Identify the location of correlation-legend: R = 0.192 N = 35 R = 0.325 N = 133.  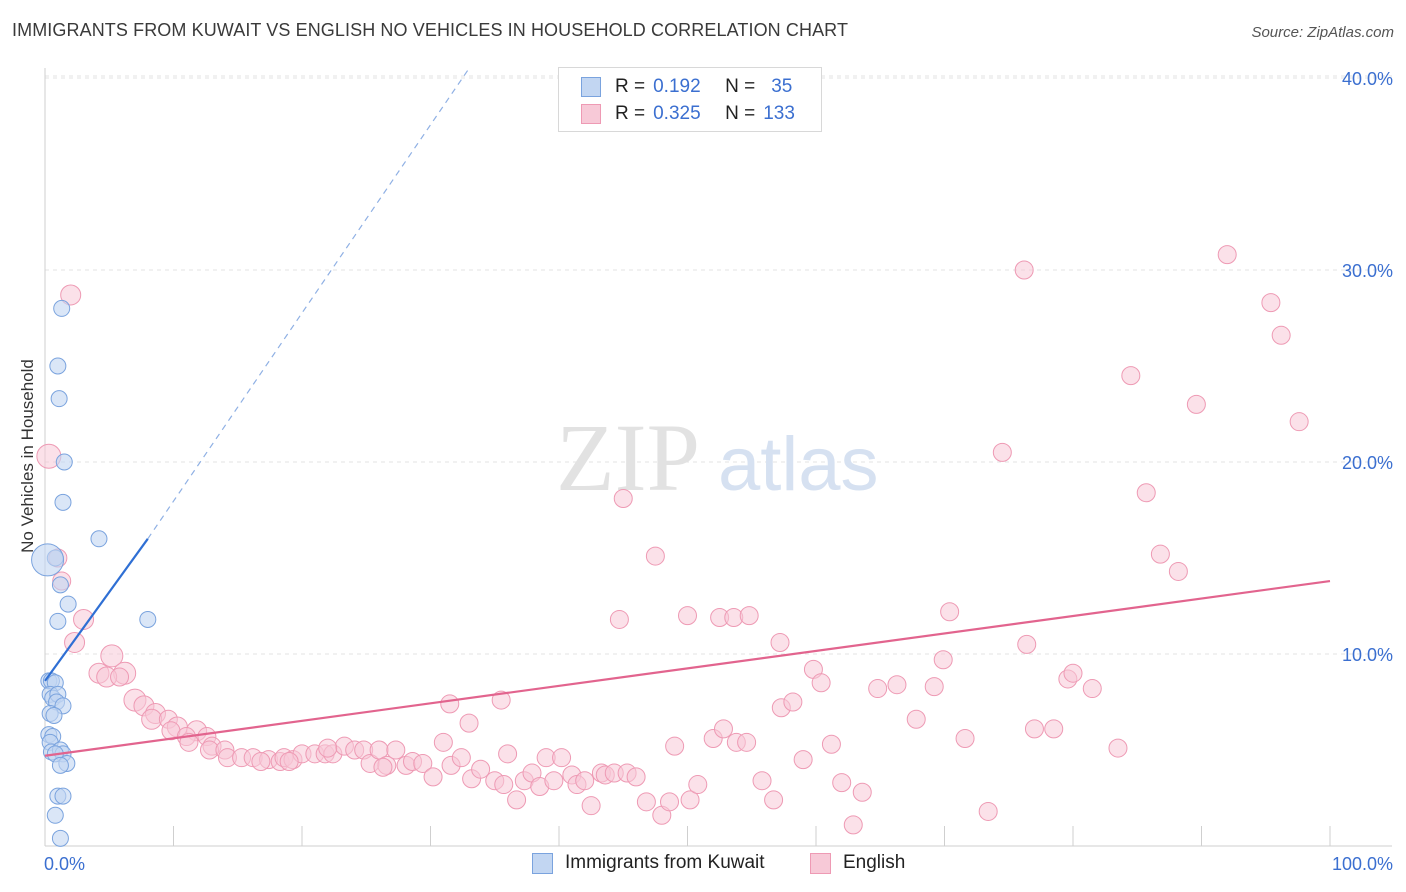
(690, 99).